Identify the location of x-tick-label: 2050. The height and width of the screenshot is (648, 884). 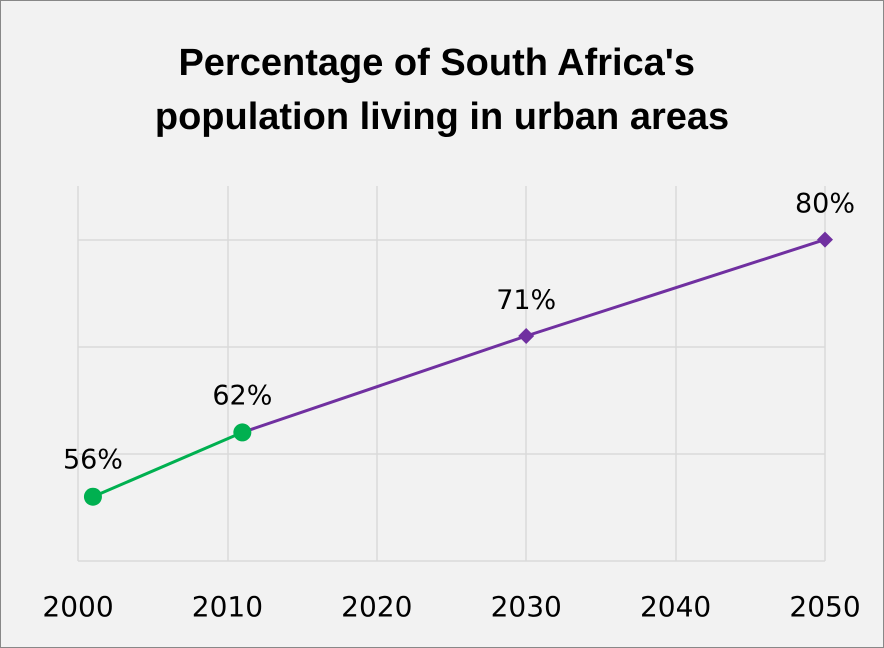
(825, 607).